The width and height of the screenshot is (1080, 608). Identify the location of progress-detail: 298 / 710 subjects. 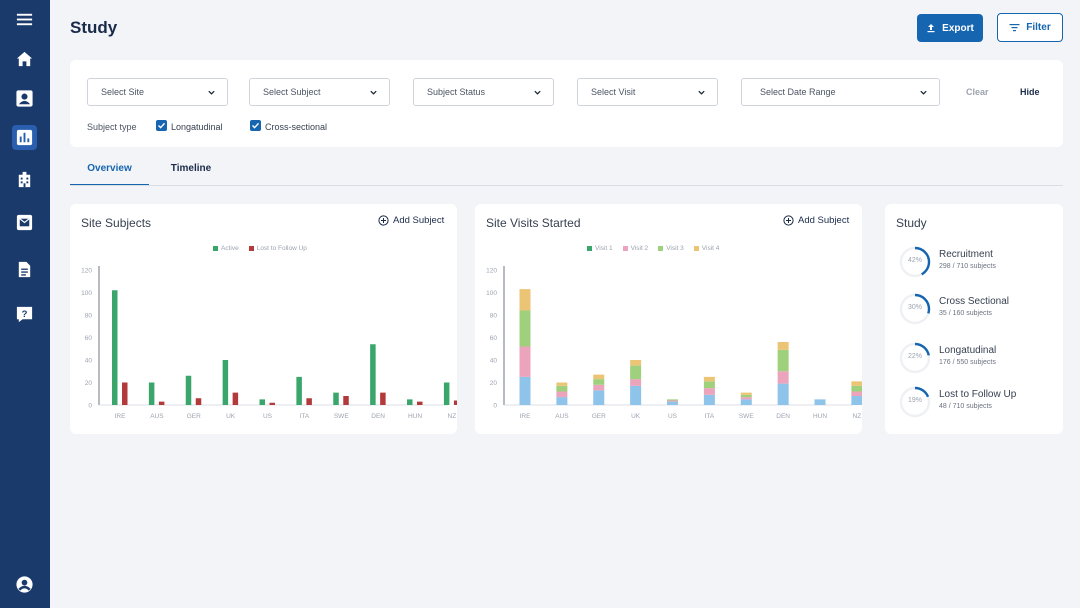
(967, 266).